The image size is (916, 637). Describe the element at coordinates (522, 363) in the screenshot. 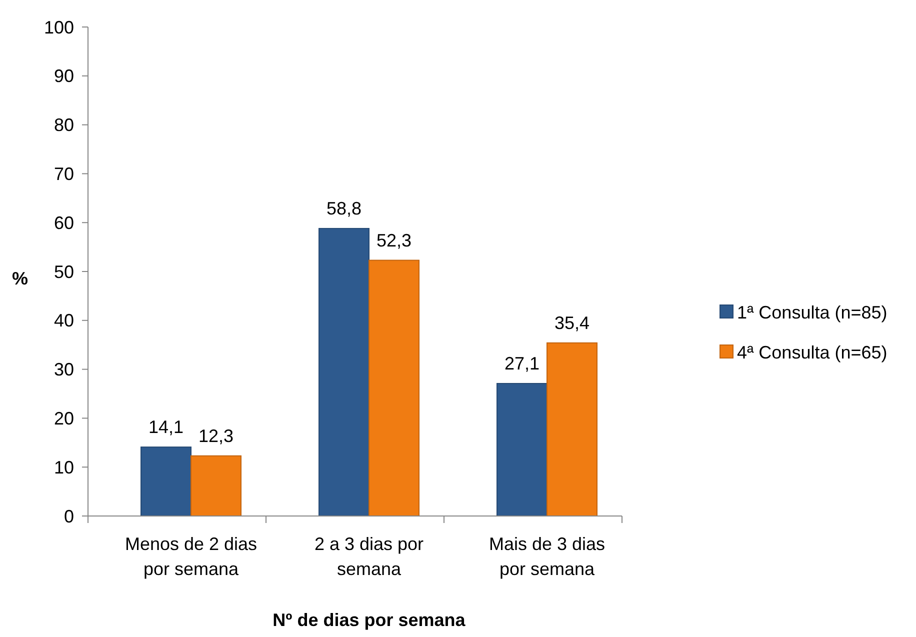

I see `data-label: 27,1` at that location.